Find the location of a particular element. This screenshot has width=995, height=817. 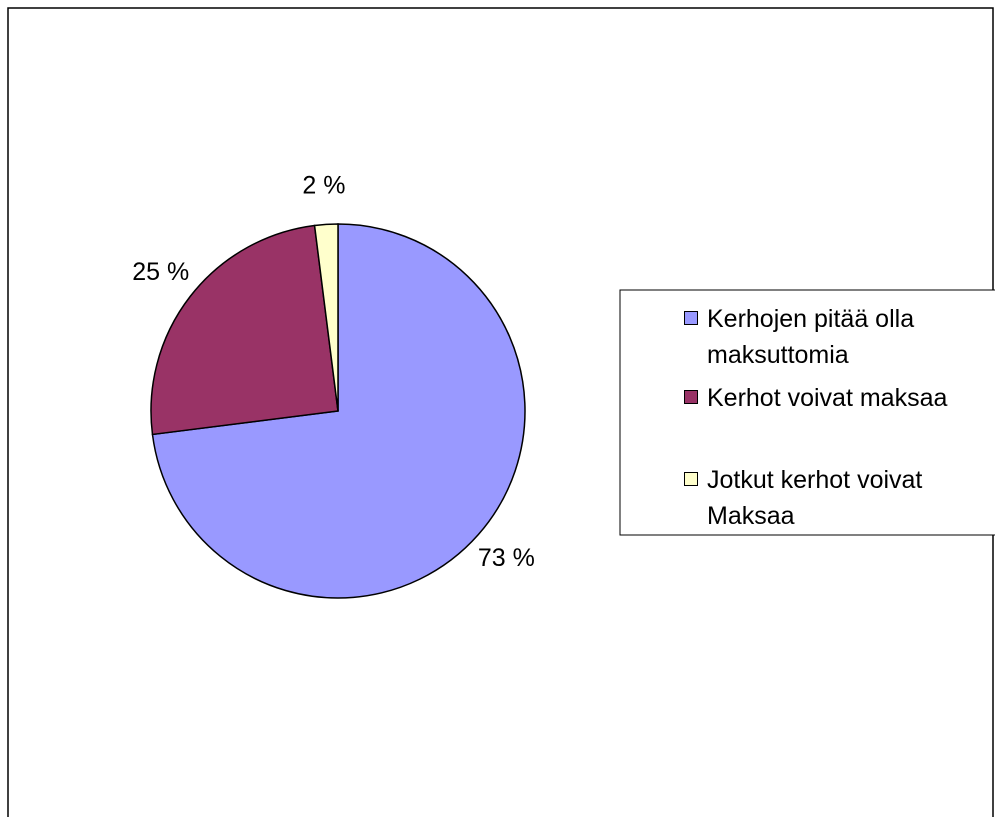

data-label: 73 % is located at coordinates (506, 558).